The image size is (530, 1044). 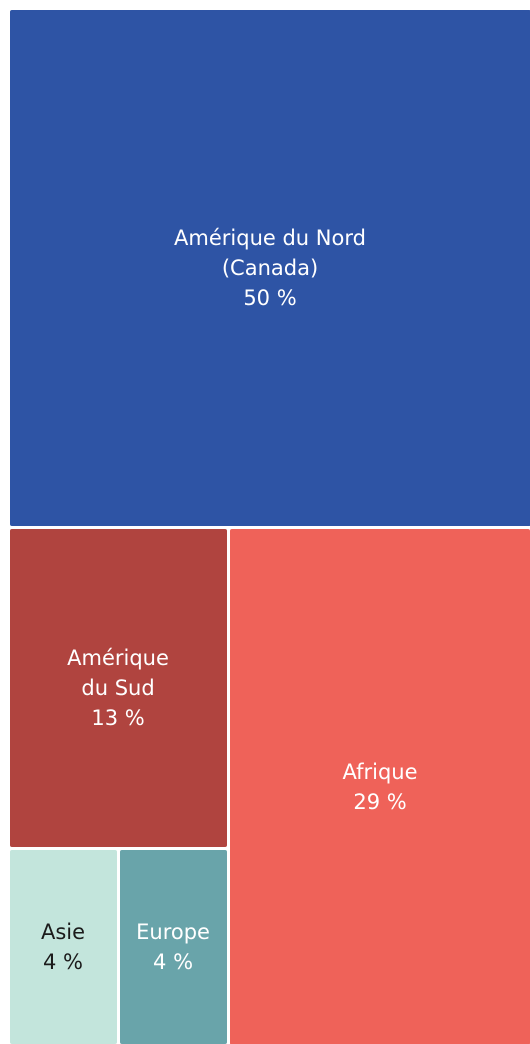 I want to click on value-label: 13 %, so click(x=118, y=717).